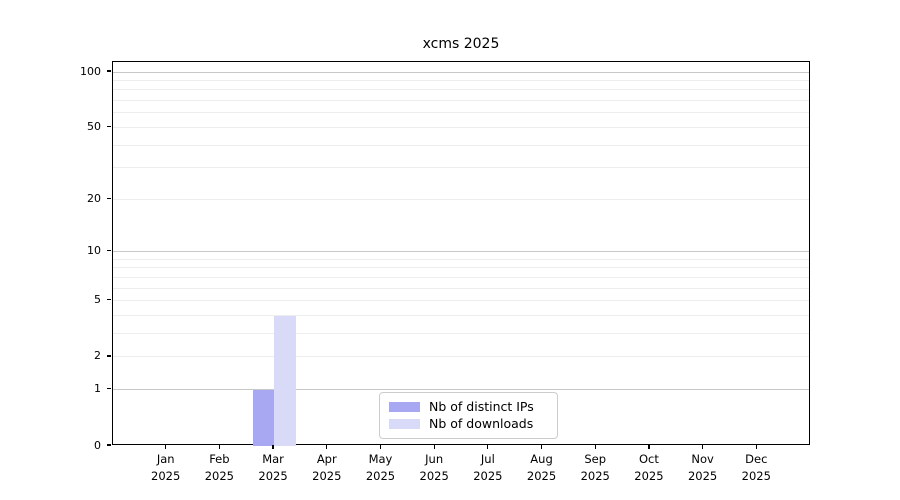 This screenshot has width=900, height=500. What do you see at coordinates (481, 423) in the screenshot?
I see `legend-label-downloads: Nb of downloads` at bounding box center [481, 423].